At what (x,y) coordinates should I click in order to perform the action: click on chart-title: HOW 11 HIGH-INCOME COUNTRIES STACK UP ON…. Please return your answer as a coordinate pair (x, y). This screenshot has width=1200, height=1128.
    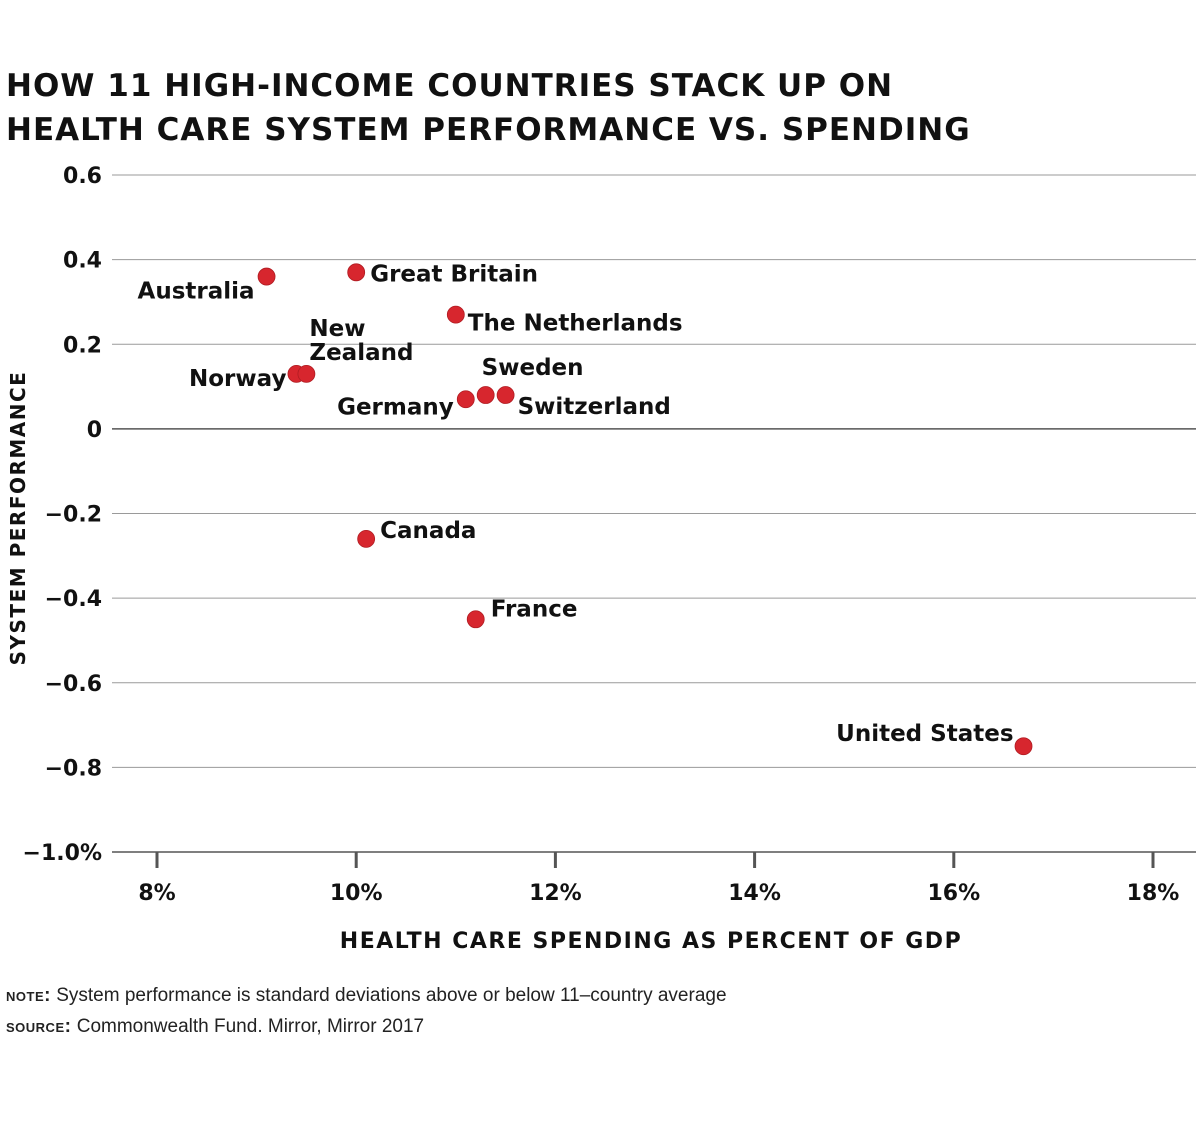
    Looking at the image, I should click on (596, 108).